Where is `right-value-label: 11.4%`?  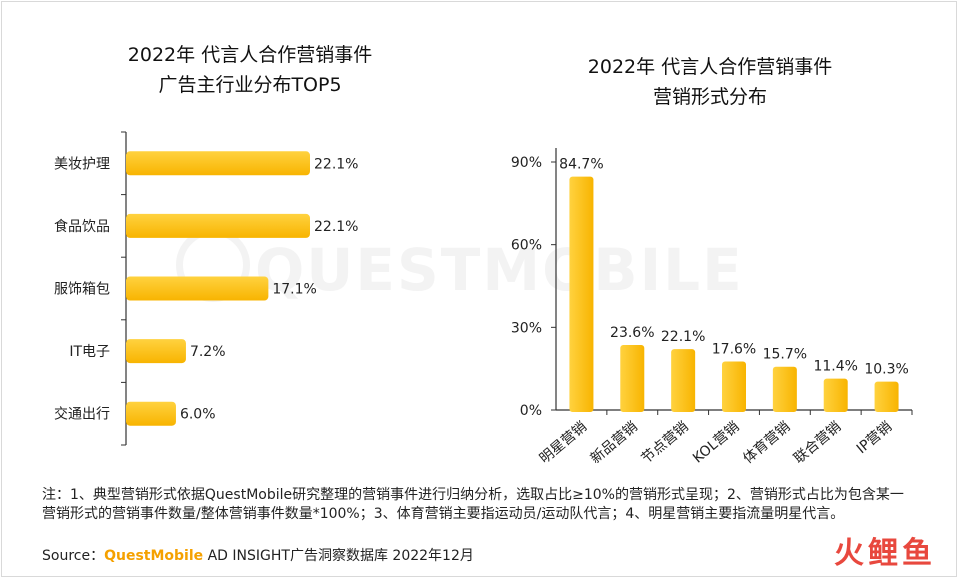
right-value-label: 11.4% is located at coordinates (835, 367).